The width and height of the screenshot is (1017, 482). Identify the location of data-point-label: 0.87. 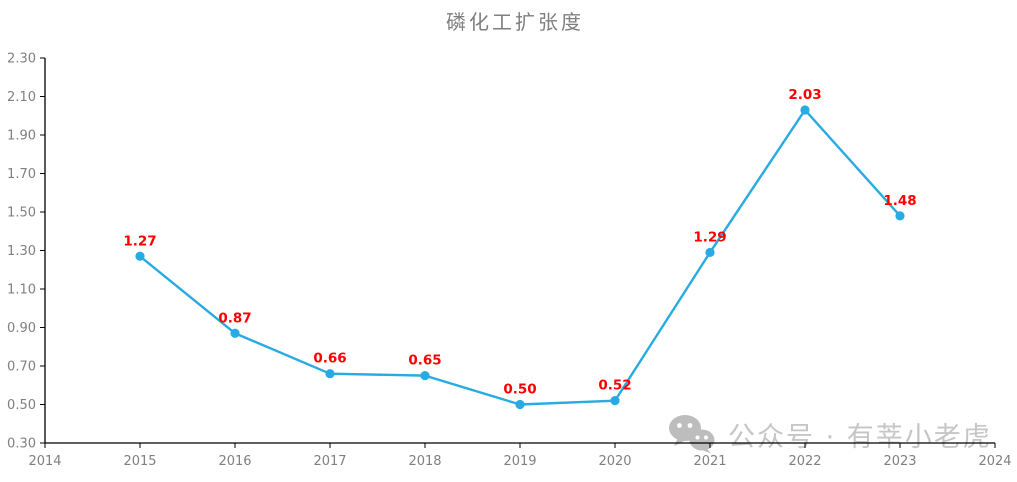
(234, 318).